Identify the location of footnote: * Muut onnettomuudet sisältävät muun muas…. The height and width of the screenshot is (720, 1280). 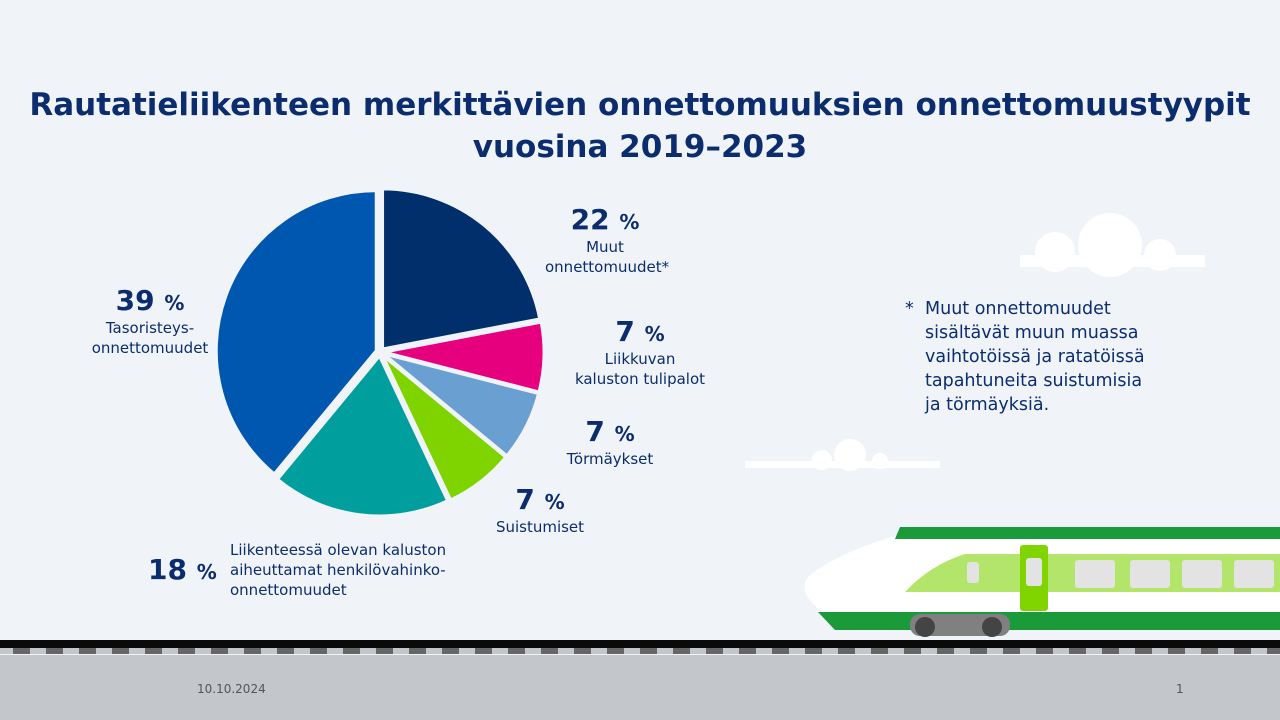
(1025, 357).